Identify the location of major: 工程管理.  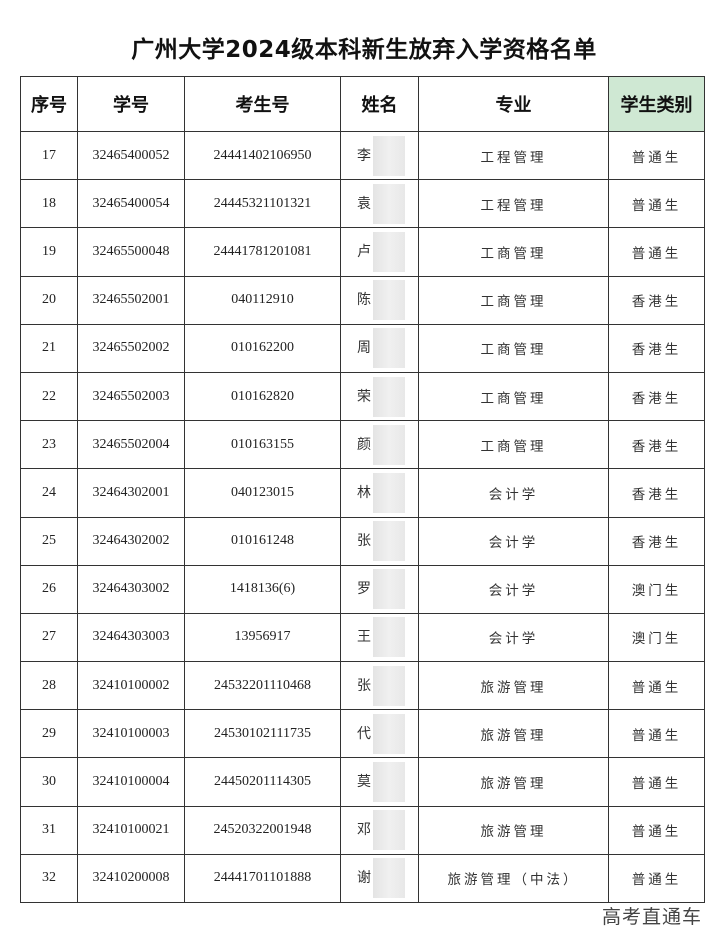
(513, 155).